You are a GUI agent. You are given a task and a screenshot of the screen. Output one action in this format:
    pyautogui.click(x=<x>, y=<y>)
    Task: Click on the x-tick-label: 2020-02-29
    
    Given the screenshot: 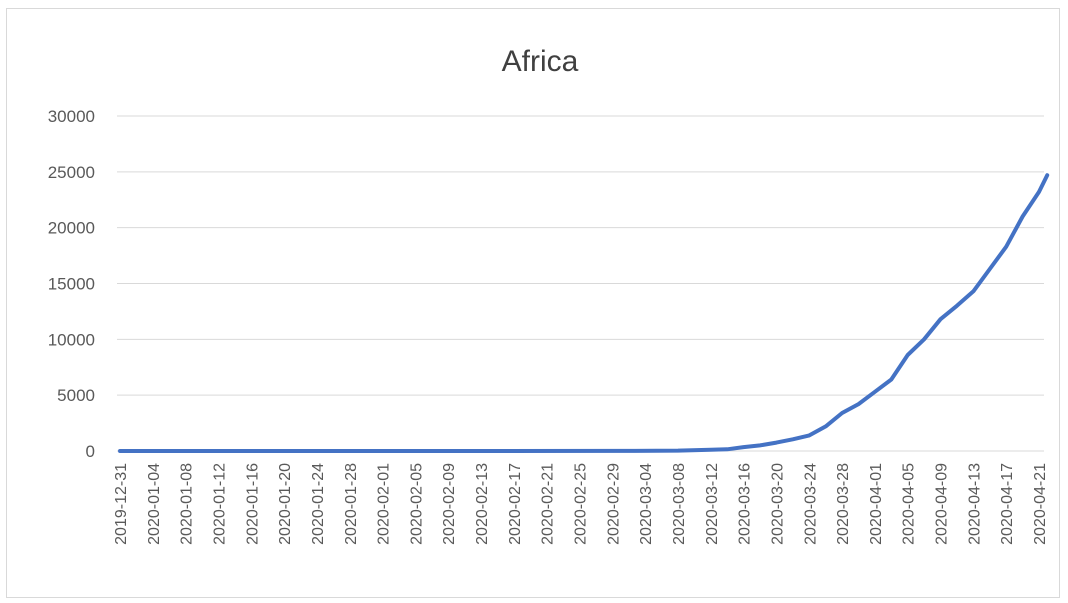 What is the action you would take?
    pyautogui.click(x=613, y=504)
    